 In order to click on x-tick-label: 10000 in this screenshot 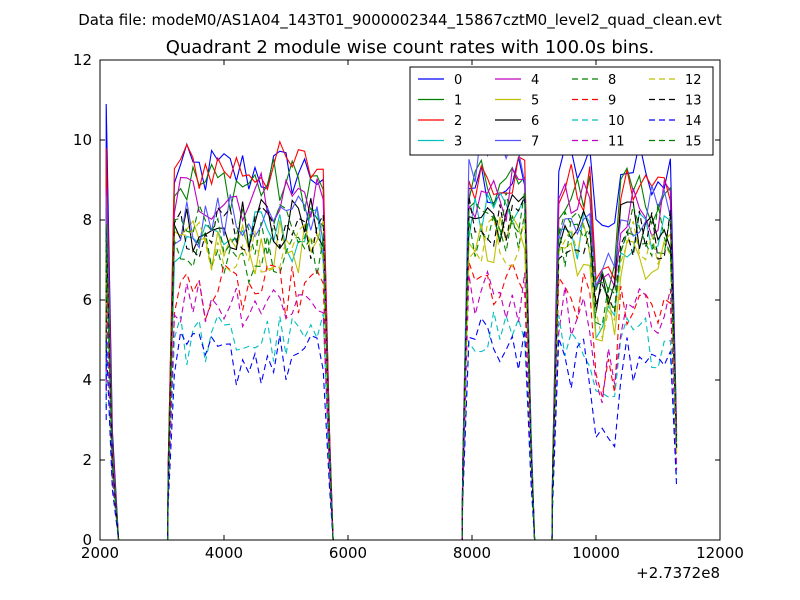, I will do `click(596, 553)`.